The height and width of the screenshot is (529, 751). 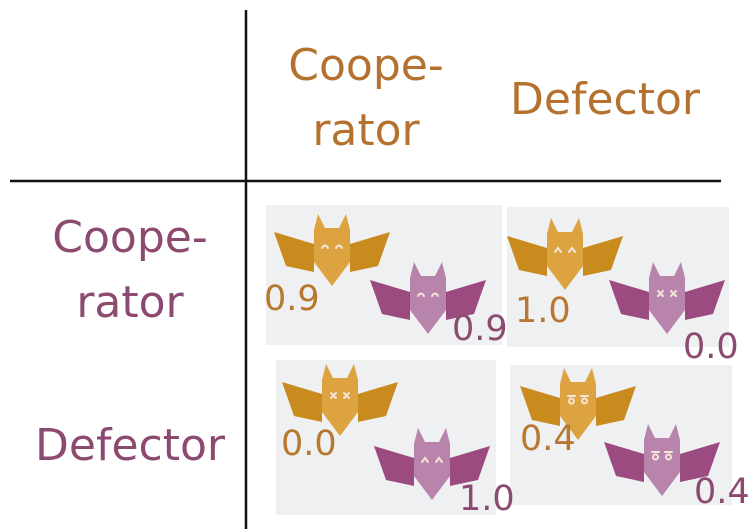 What do you see at coordinates (366, 130) in the screenshot?
I see `column-header: rator` at bounding box center [366, 130].